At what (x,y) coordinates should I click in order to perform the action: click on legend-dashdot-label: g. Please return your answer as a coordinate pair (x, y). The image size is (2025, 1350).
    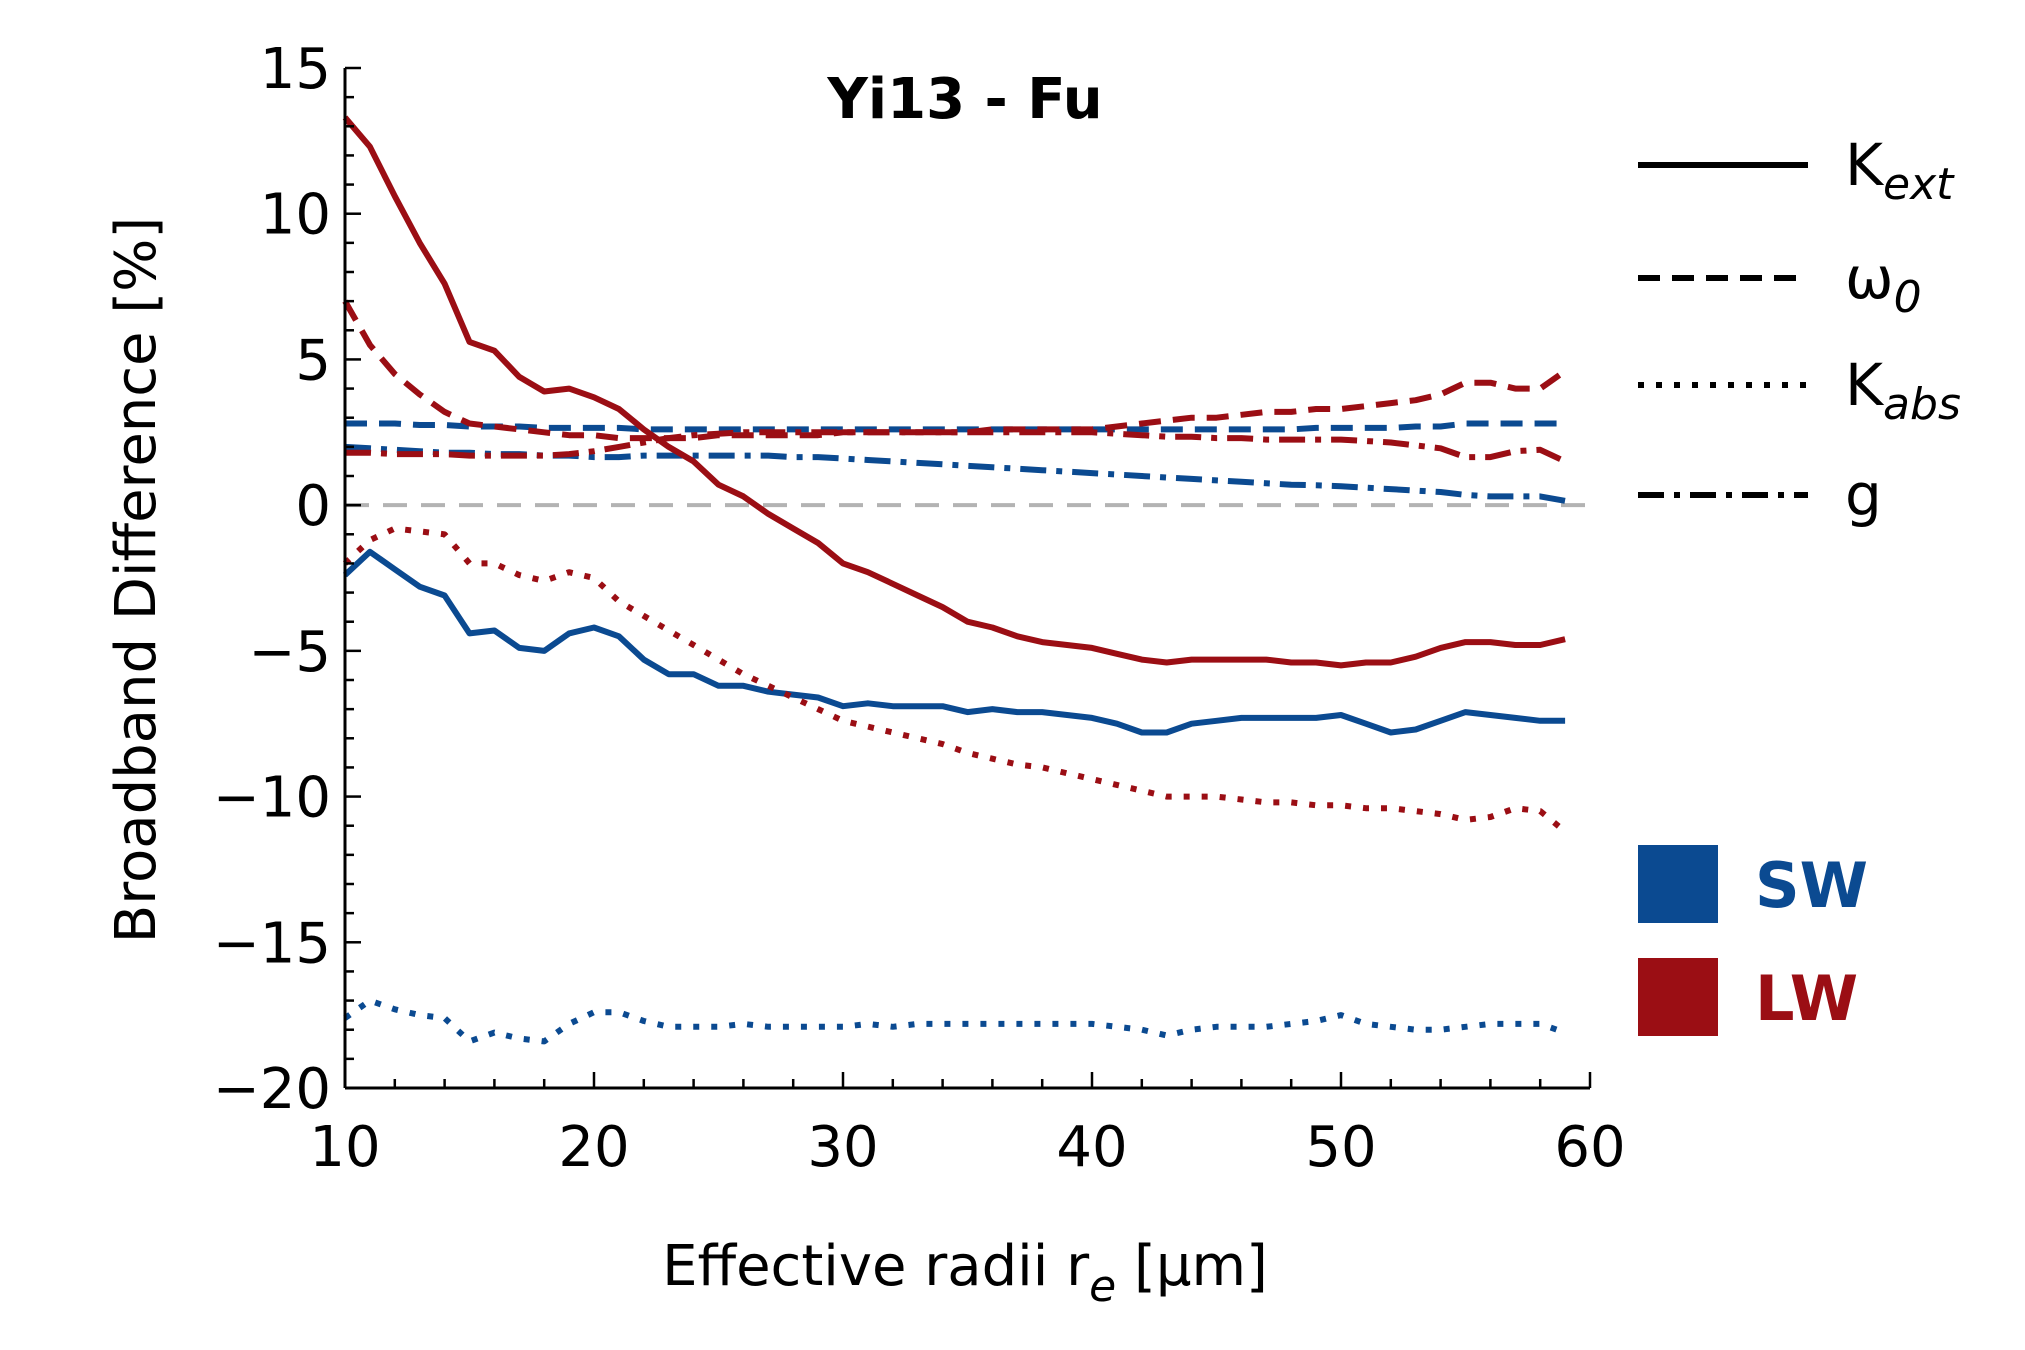
    Looking at the image, I should click on (1863, 495).